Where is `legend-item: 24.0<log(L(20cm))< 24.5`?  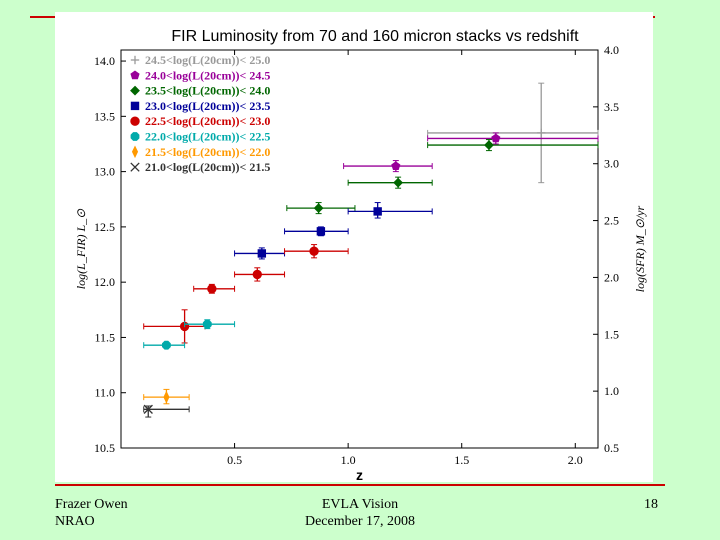 legend-item: 24.0<log(L(20cm))< 24.5 is located at coordinates (200, 75).